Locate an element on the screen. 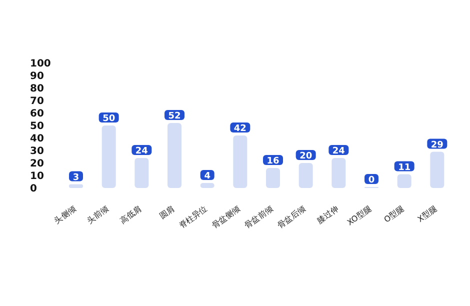  x-tick-label: X型腿 is located at coordinates (427, 214).